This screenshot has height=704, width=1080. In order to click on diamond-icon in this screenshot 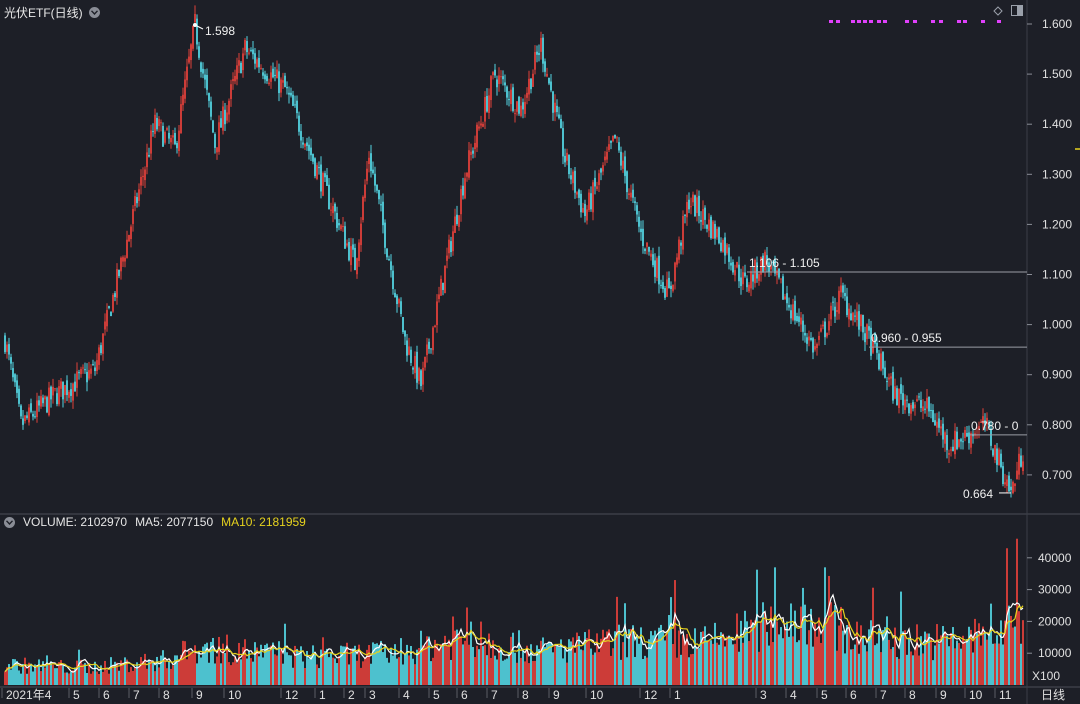, I will do `click(998, 10)`.